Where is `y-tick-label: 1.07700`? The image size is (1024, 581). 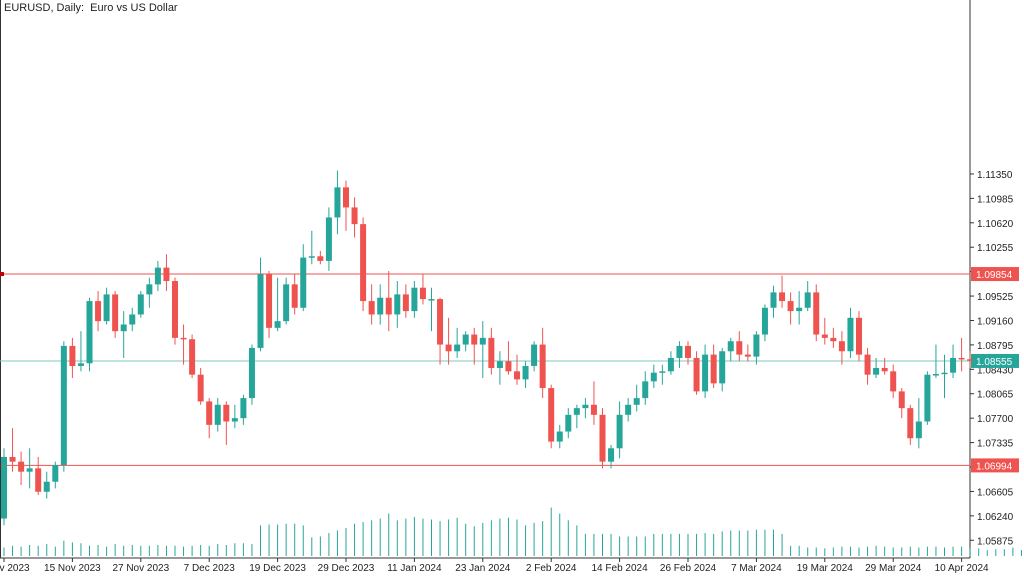 y-tick-label: 1.07700 is located at coordinates (995, 419).